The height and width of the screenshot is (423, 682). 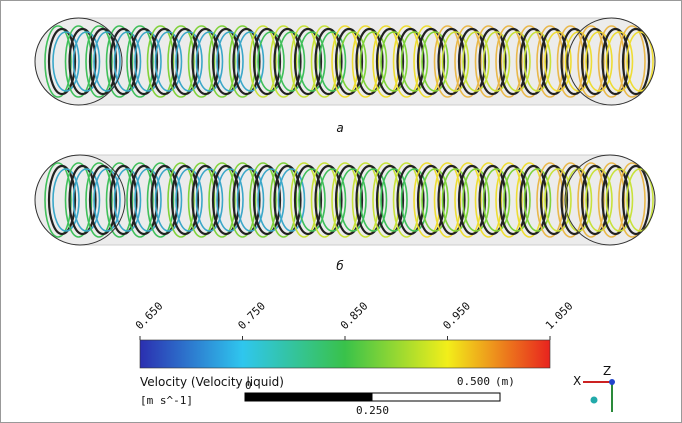 What do you see at coordinates (149, 316) in the screenshot?
I see `colorbar-tick-label: 0.650` at bounding box center [149, 316].